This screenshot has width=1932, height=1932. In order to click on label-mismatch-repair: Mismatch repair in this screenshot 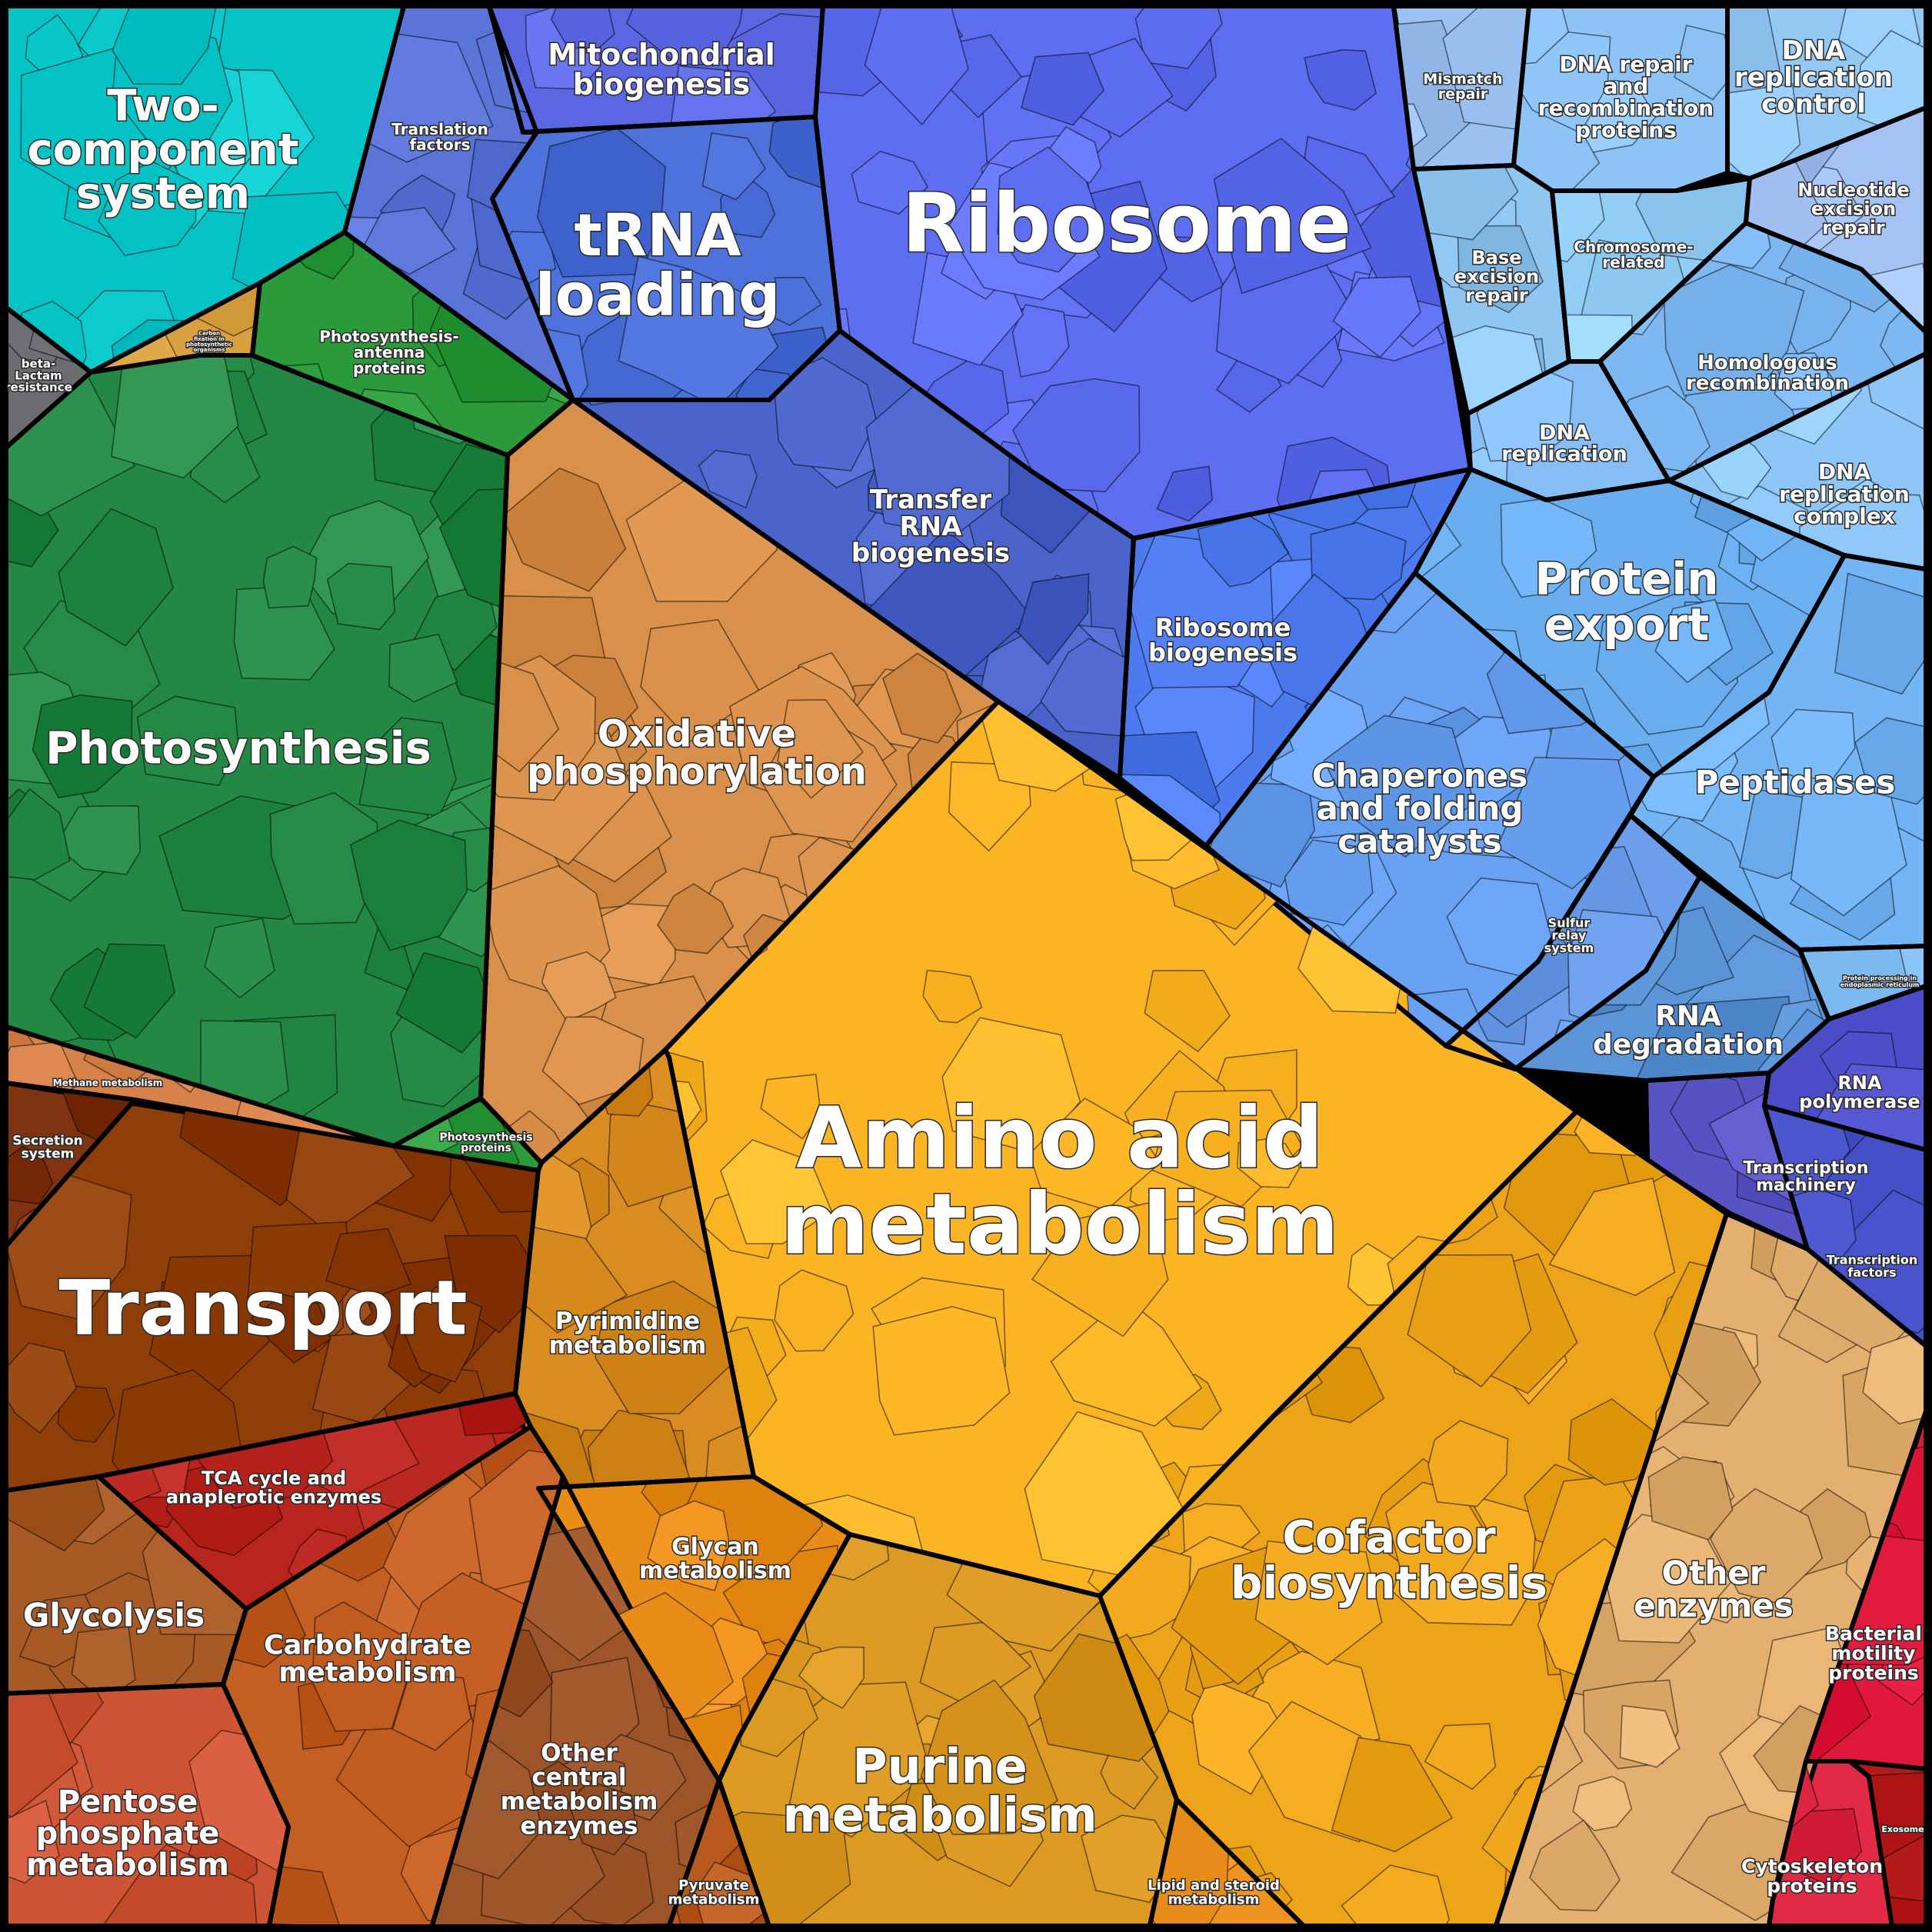, I will do `click(1462, 86)`.